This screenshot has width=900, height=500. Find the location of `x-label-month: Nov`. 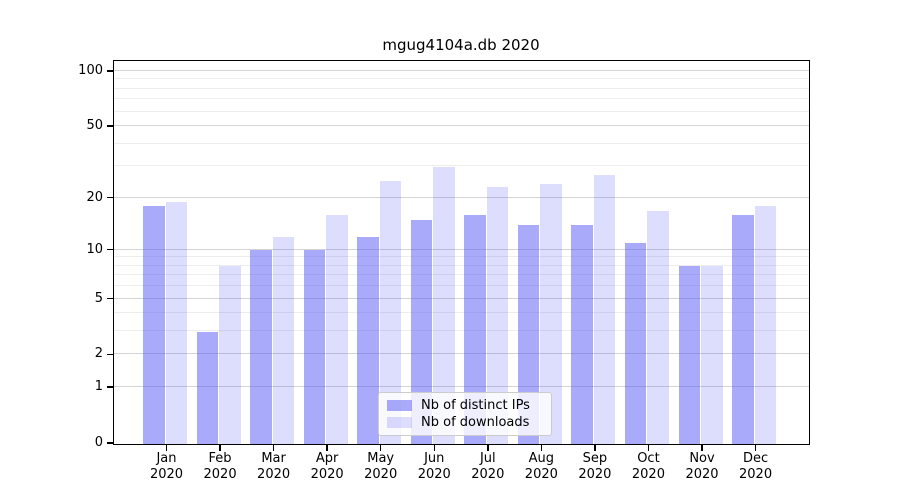

x-label-month: Nov is located at coordinates (702, 458).